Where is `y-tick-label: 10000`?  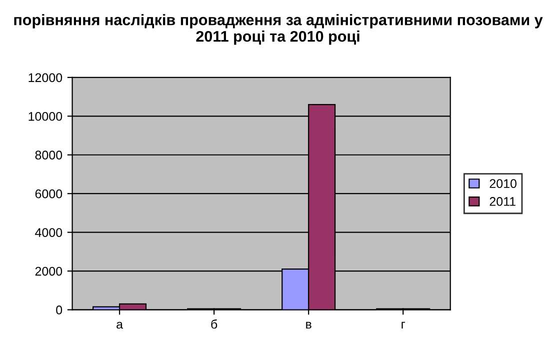
y-tick-label: 10000 is located at coordinates (45, 116).